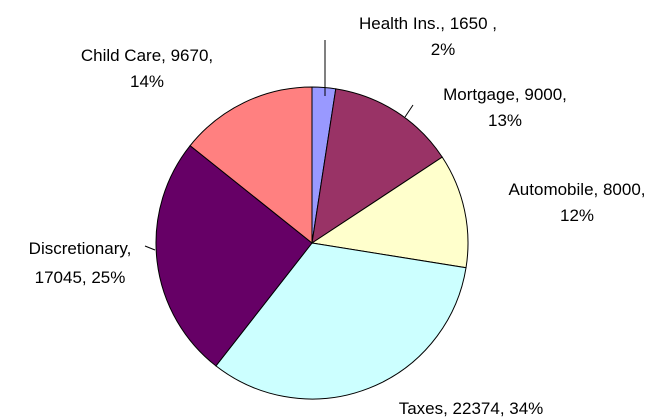 The height and width of the screenshot is (420, 672). Describe the element at coordinates (505, 94) in the screenshot. I see `slice-label-mortgage: Mortgage, 9000,` at that location.